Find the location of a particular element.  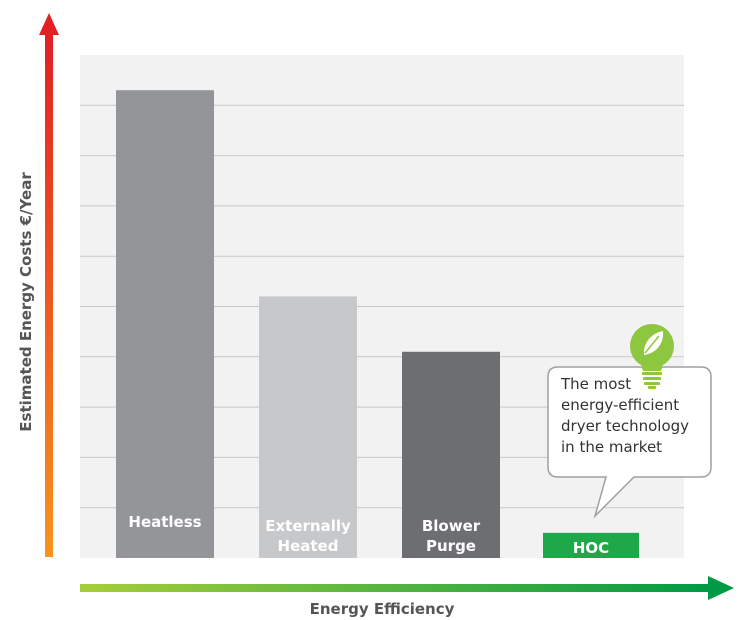

y-axis-title: Estimated Energy Costs €/Year is located at coordinates (26, 302).